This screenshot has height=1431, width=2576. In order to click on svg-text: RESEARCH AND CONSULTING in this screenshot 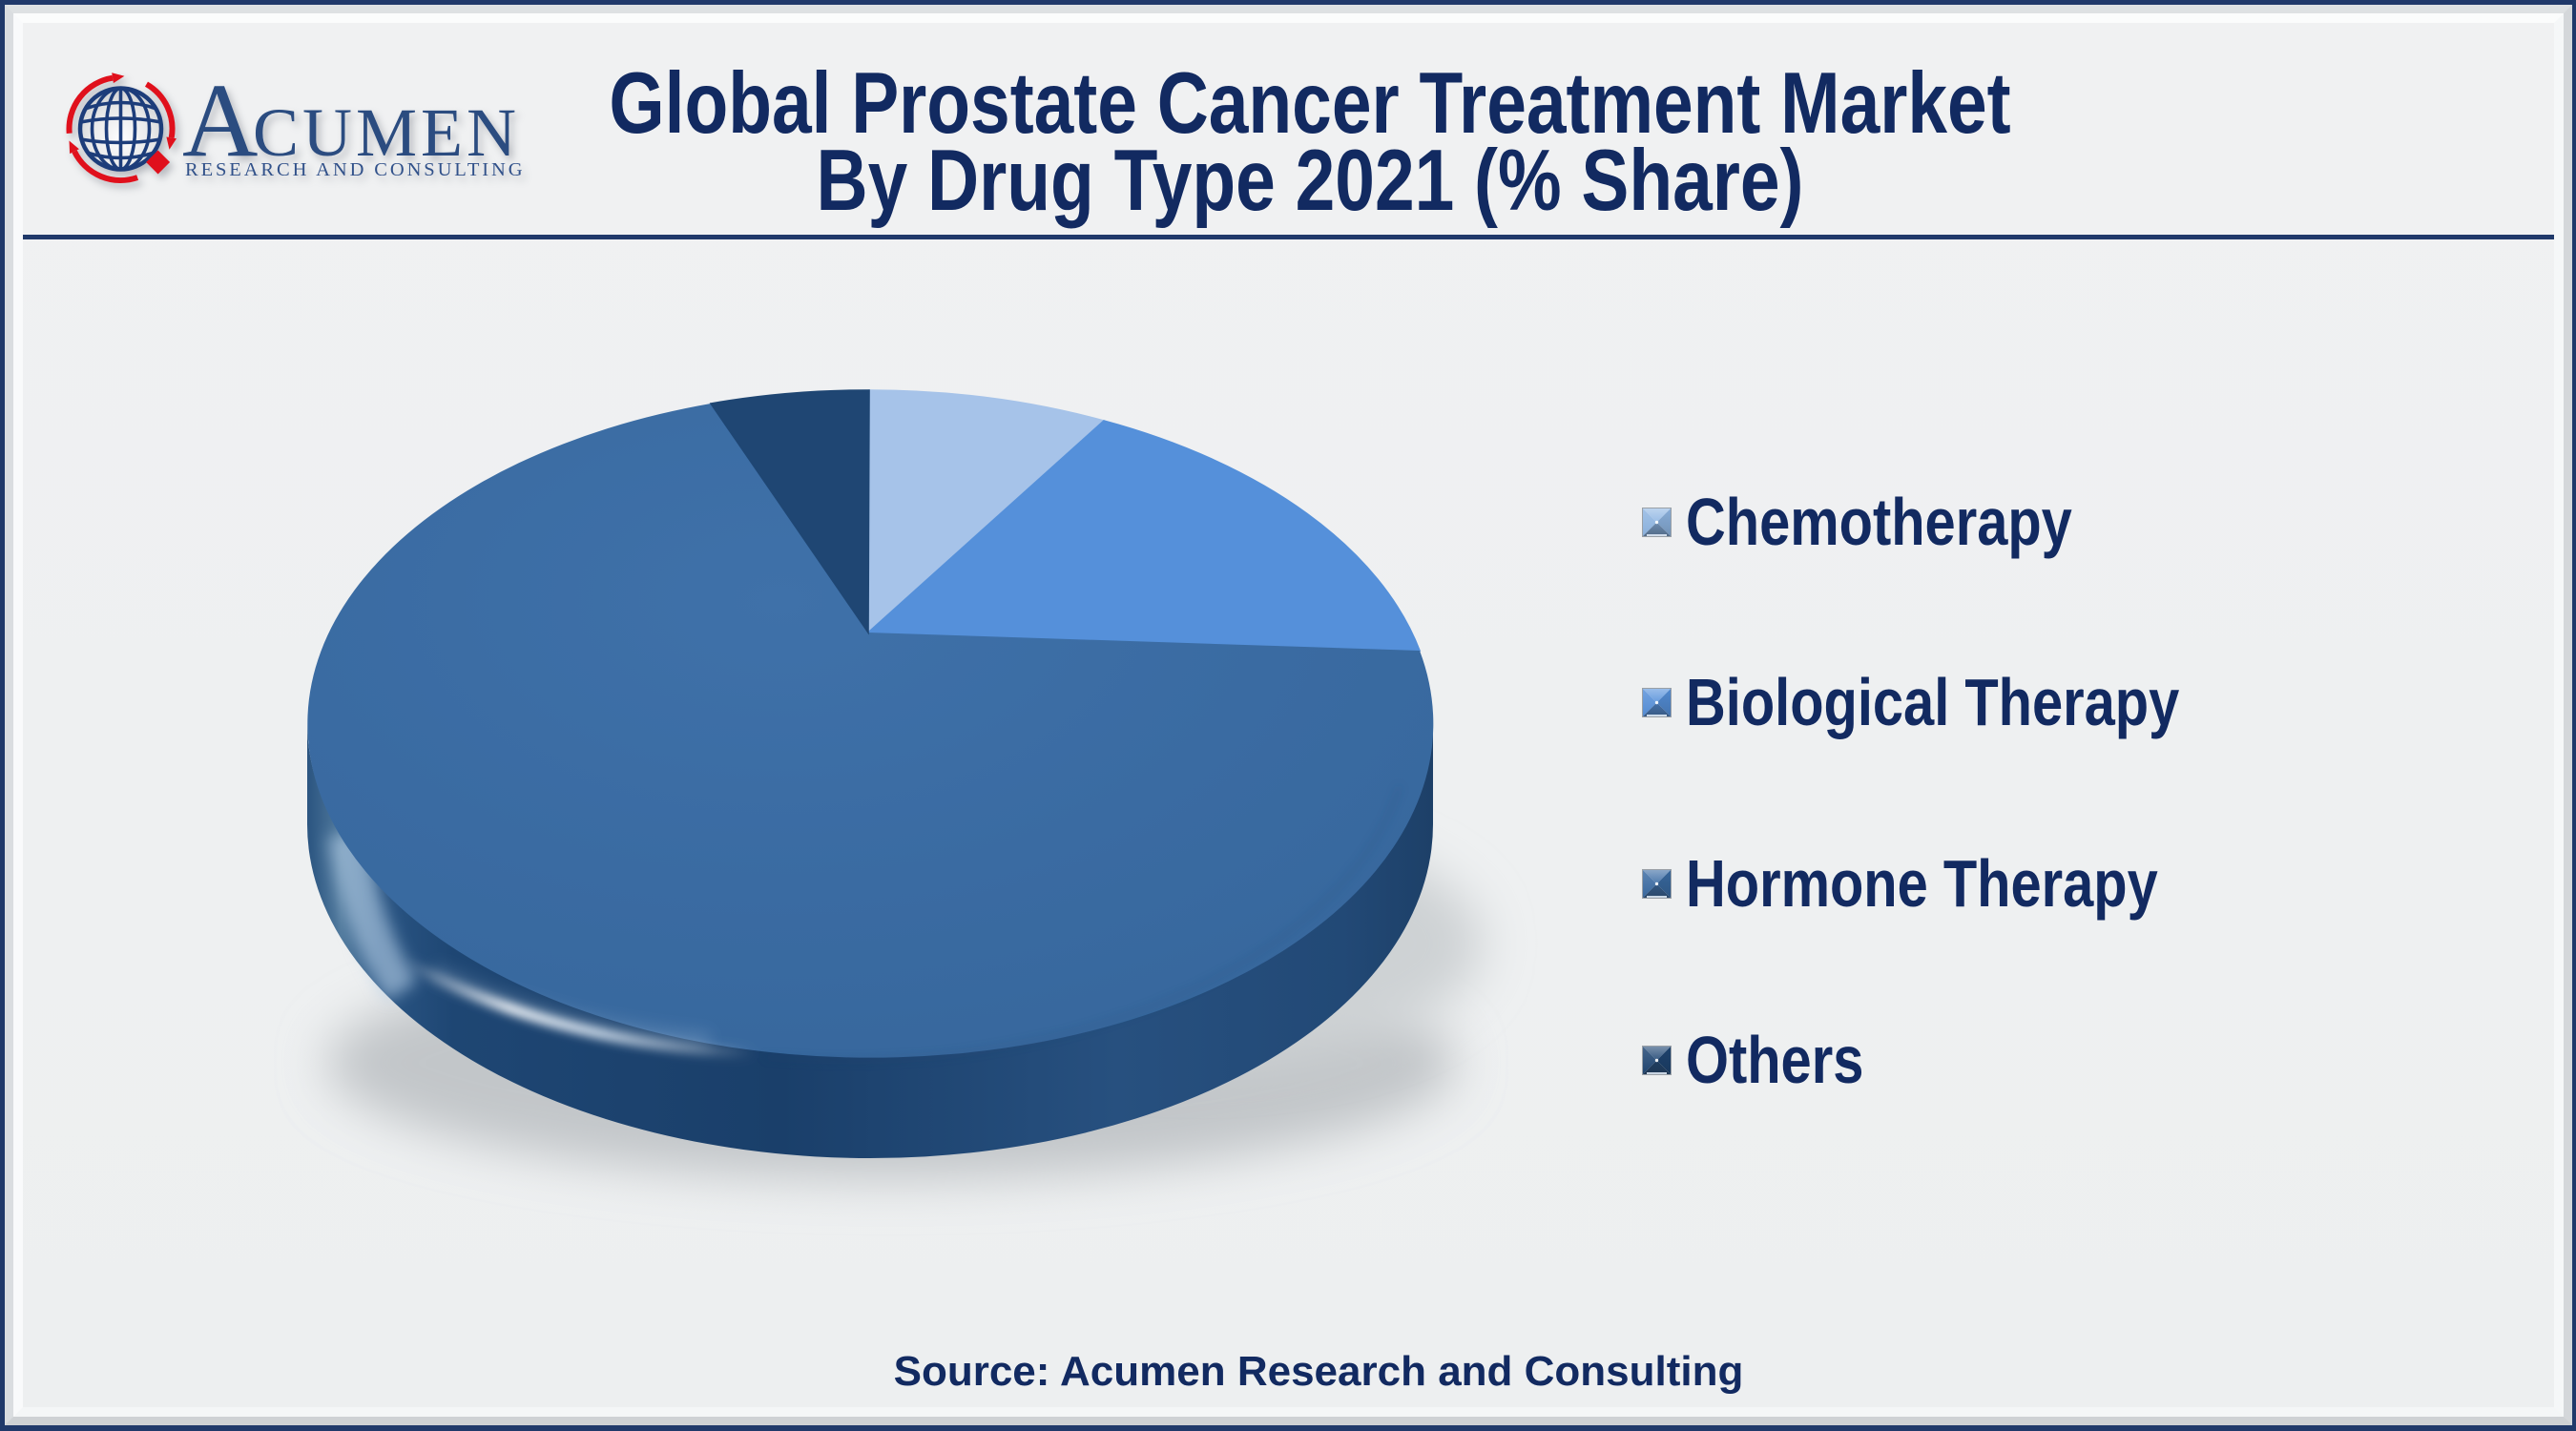, I will do `click(355, 169)`.